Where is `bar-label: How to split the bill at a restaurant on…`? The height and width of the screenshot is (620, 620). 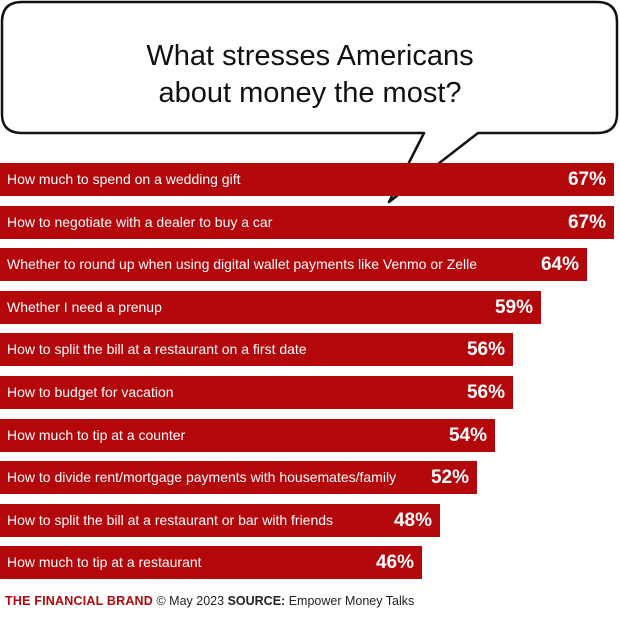
bar-label: How to split the bill at a restaurant on… is located at coordinates (157, 349).